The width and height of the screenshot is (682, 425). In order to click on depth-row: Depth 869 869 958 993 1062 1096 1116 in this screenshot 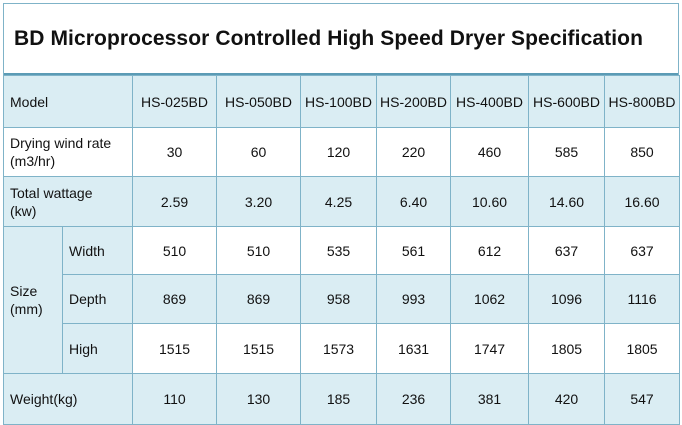, I will do `click(342, 299)`.